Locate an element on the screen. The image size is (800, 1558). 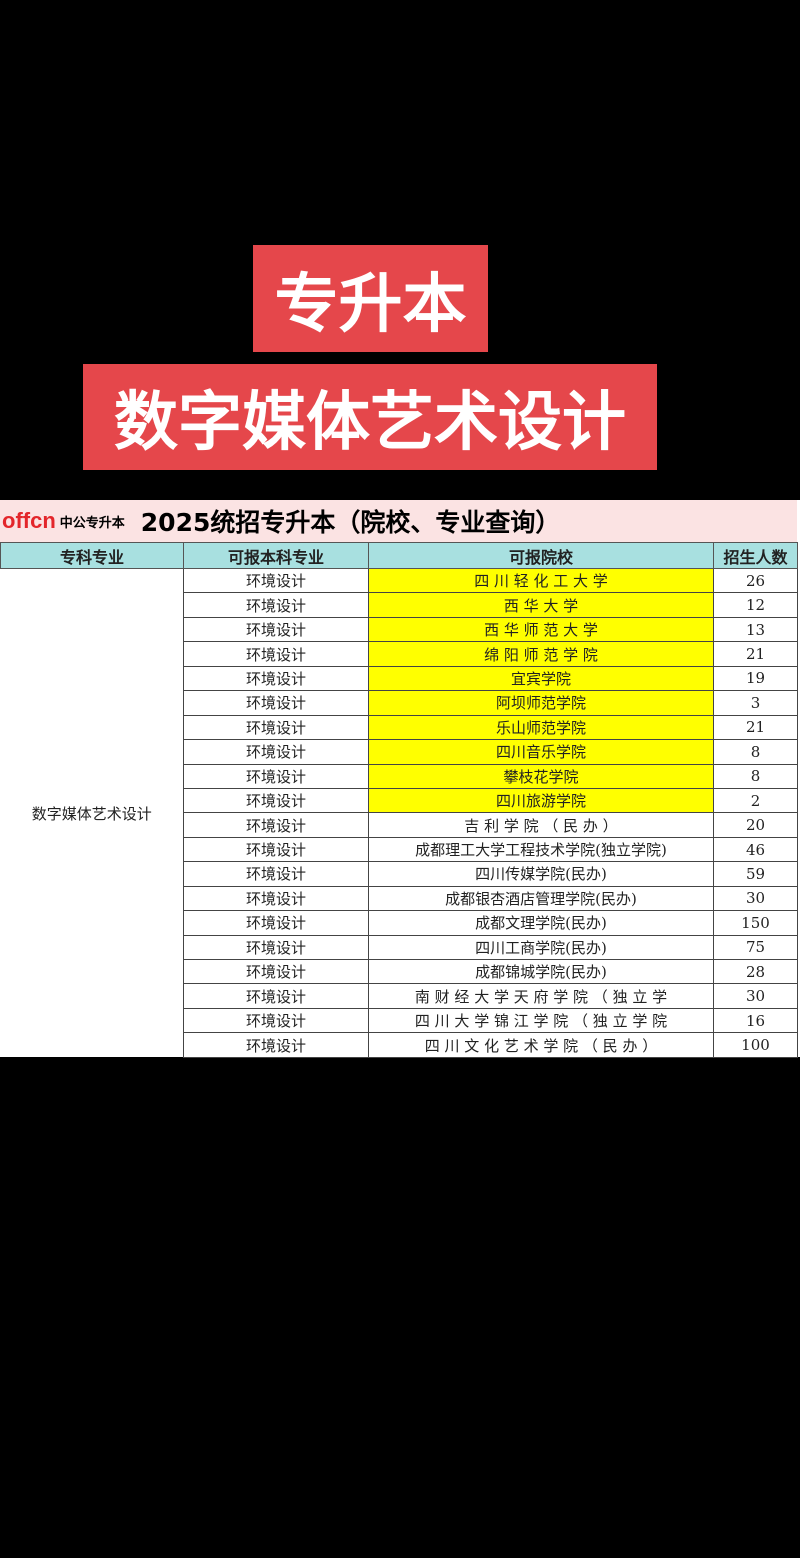
school-cell: 四川音乐学院 is located at coordinates (541, 752).